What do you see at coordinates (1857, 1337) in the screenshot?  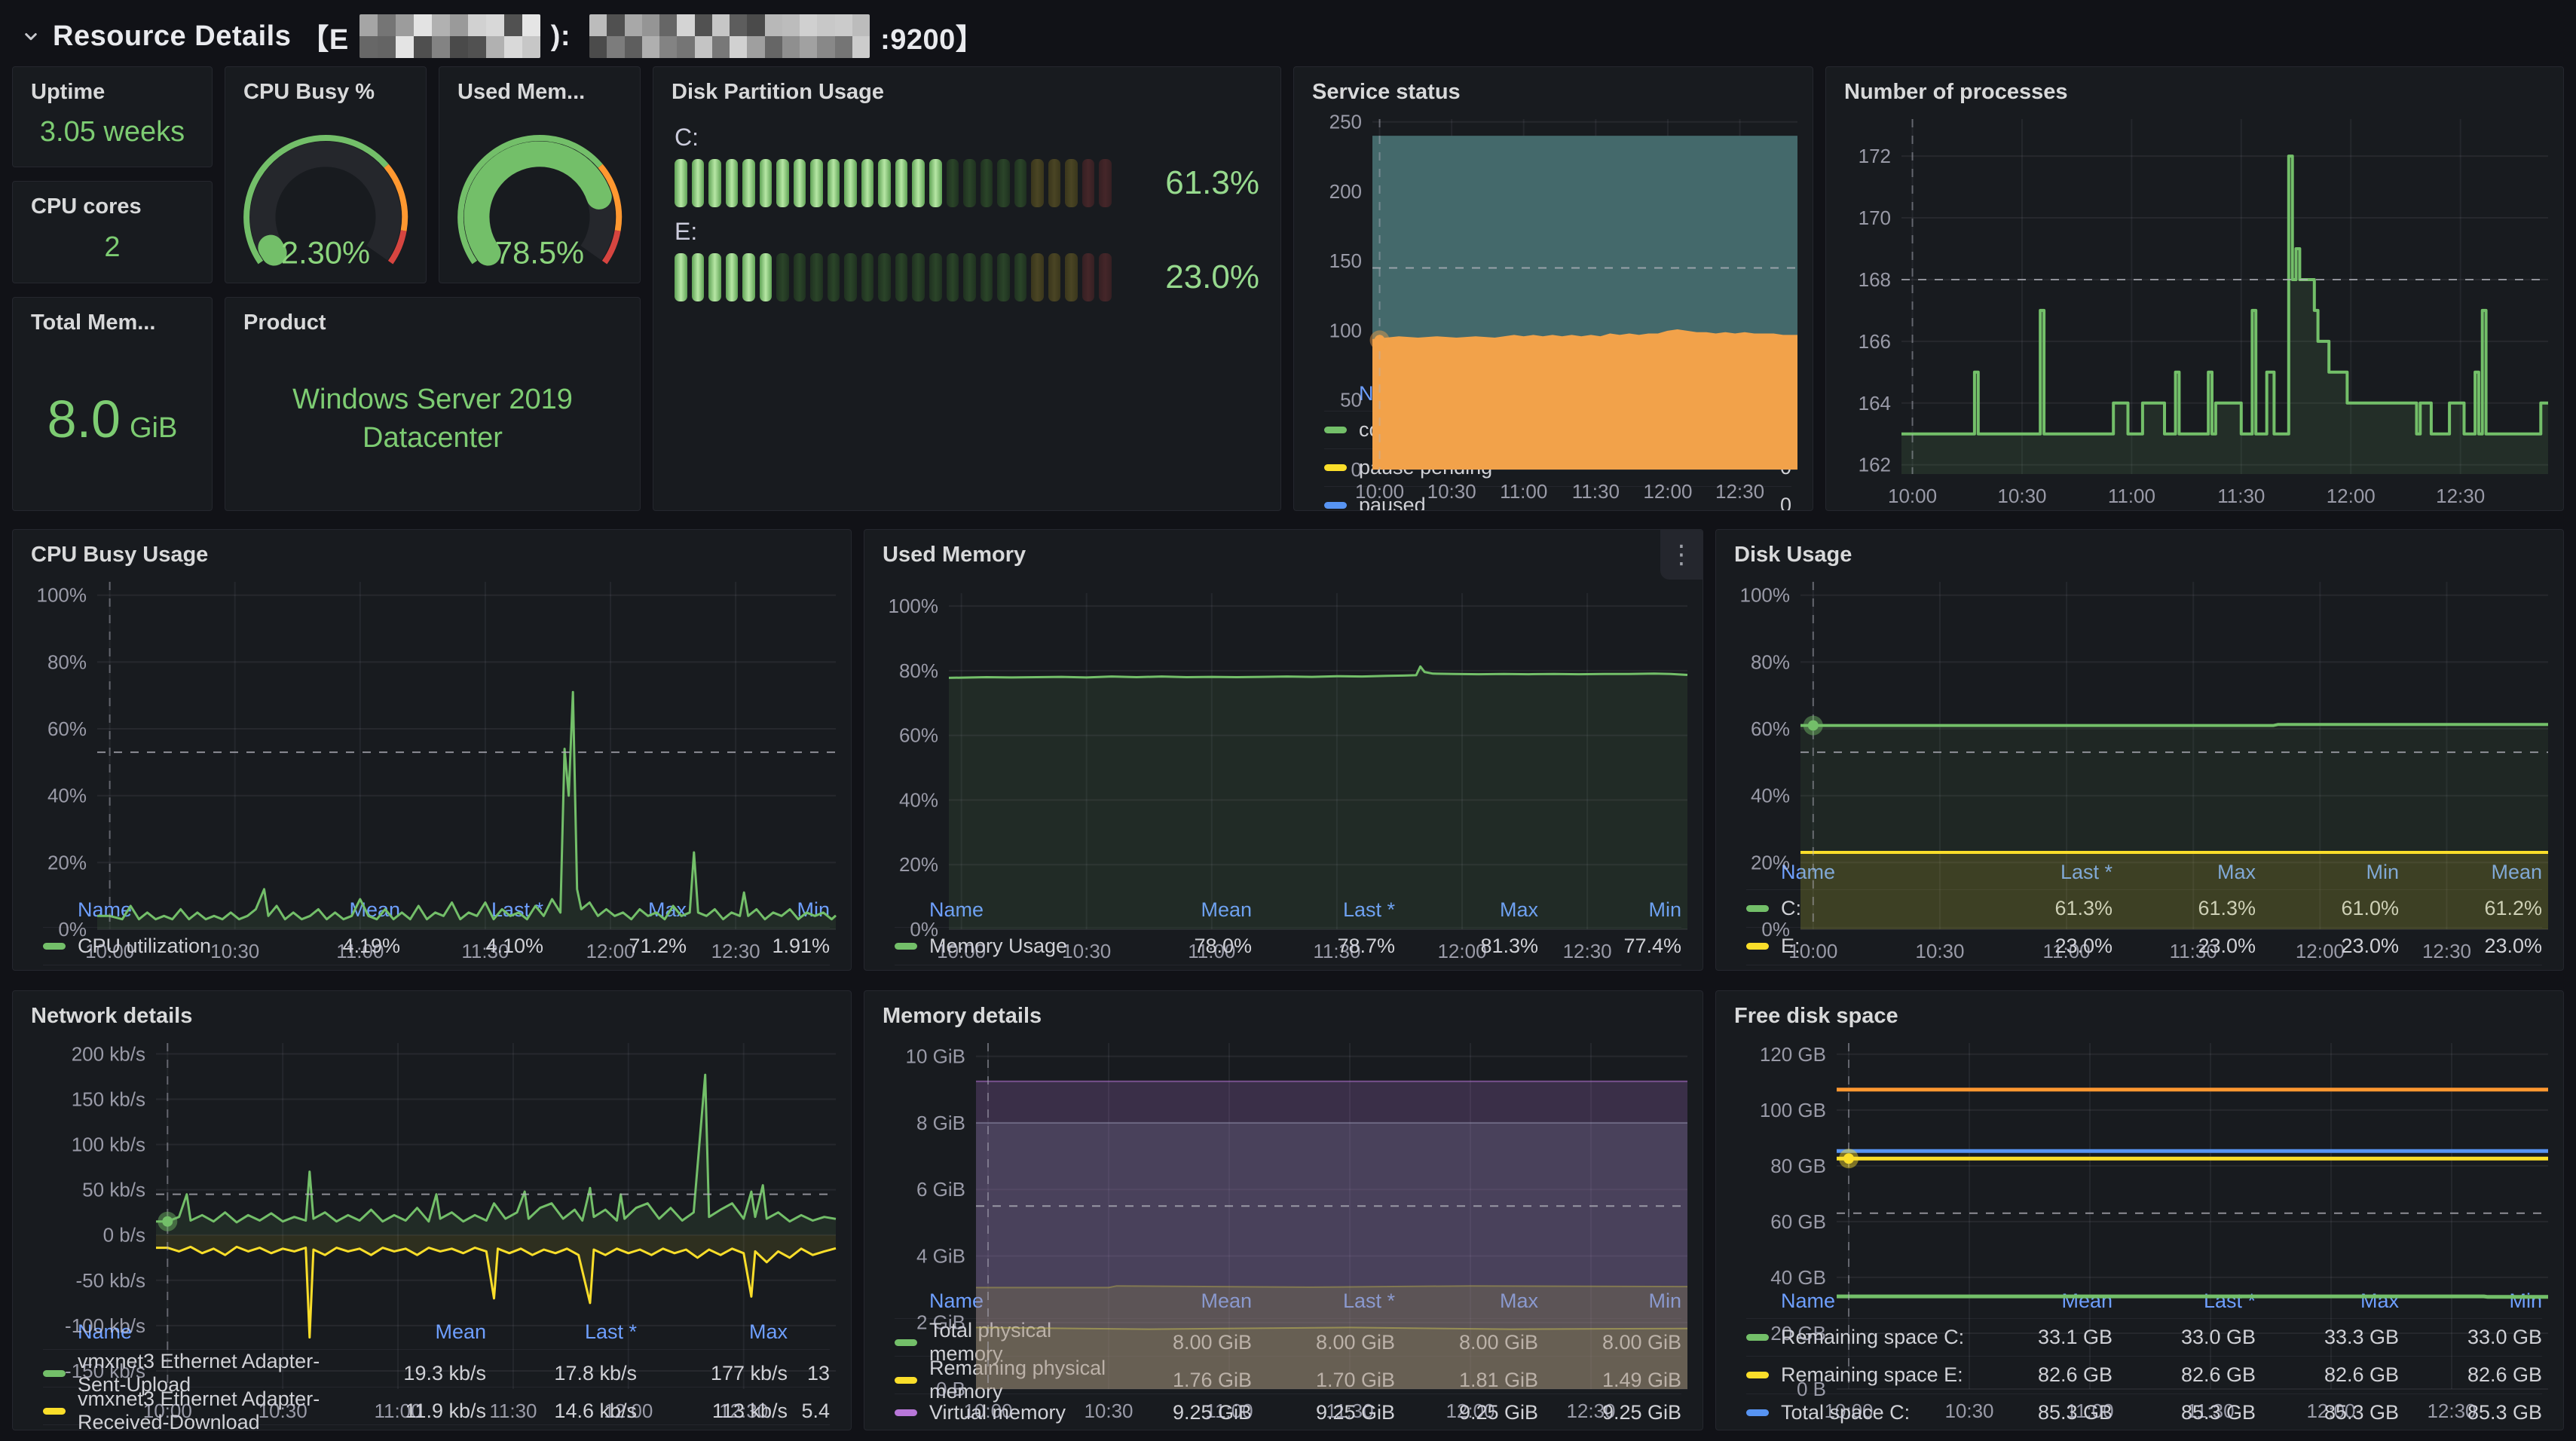 I see `legend-series-name: Remaining space C:` at bounding box center [1857, 1337].